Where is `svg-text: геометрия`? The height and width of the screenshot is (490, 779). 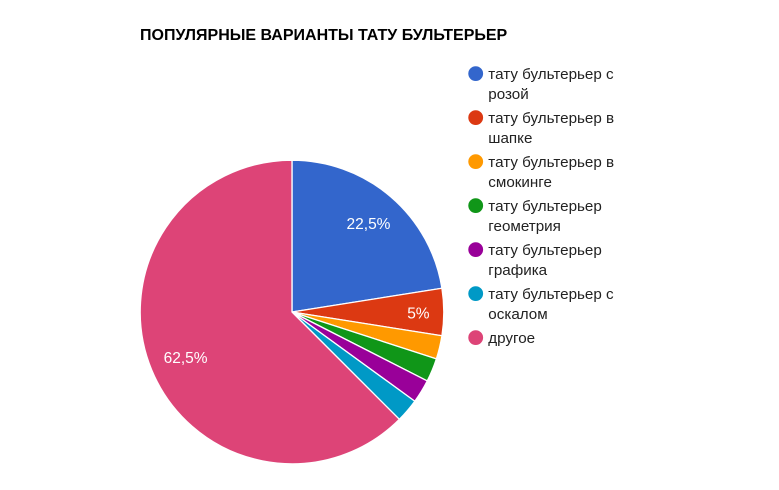 svg-text: геометрия is located at coordinates (524, 226).